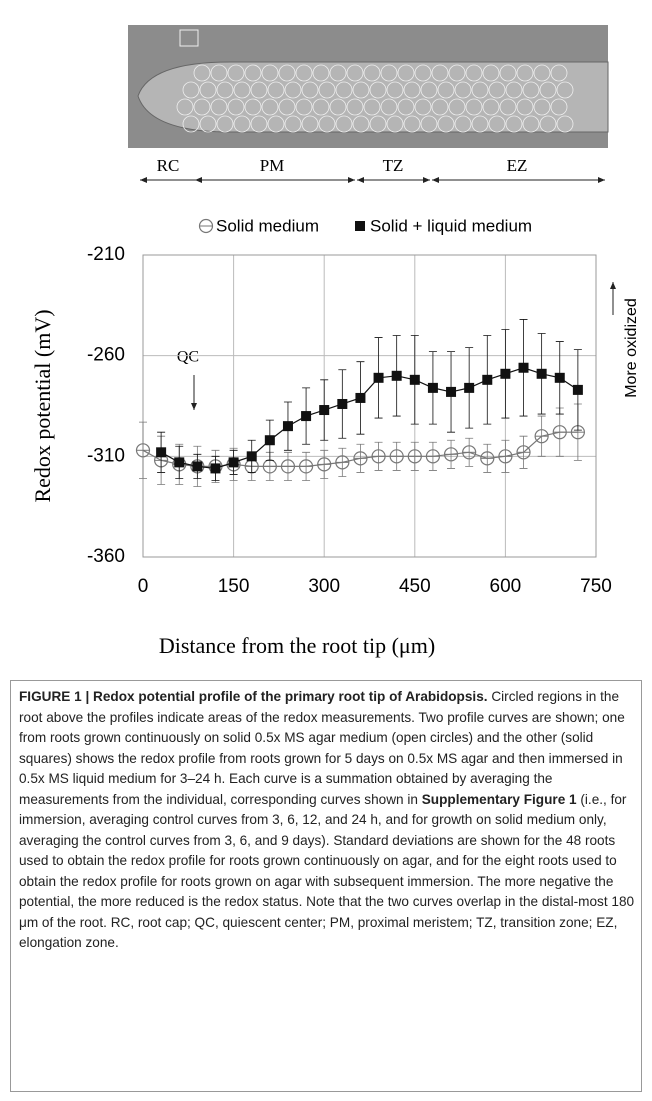 This screenshot has height=1101, width=652. Describe the element at coordinates (143, 586) in the screenshot. I see `x-tick-label: 0` at that location.